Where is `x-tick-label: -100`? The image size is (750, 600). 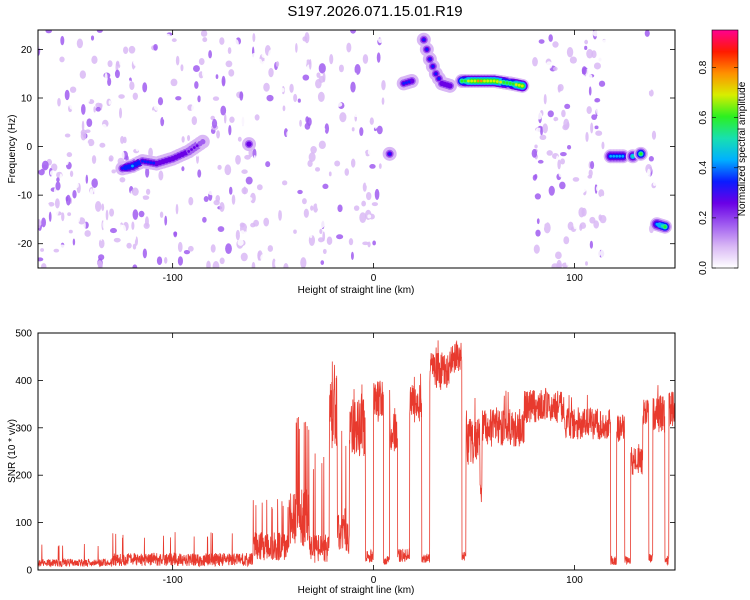
x-tick-label: -100 is located at coordinates (173, 580).